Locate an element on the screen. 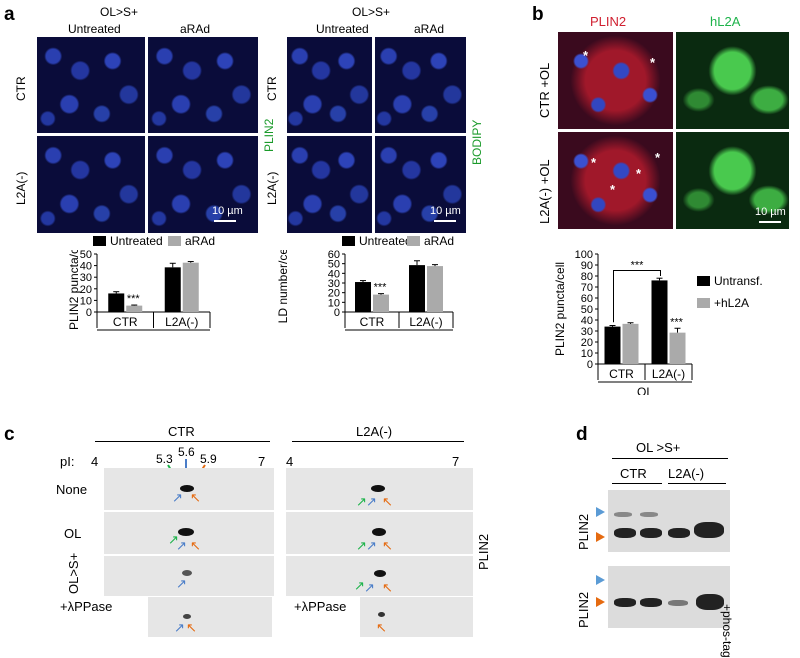 The width and height of the screenshot is (800, 658). y-tick-label: 50 is located at coordinates (86, 255).